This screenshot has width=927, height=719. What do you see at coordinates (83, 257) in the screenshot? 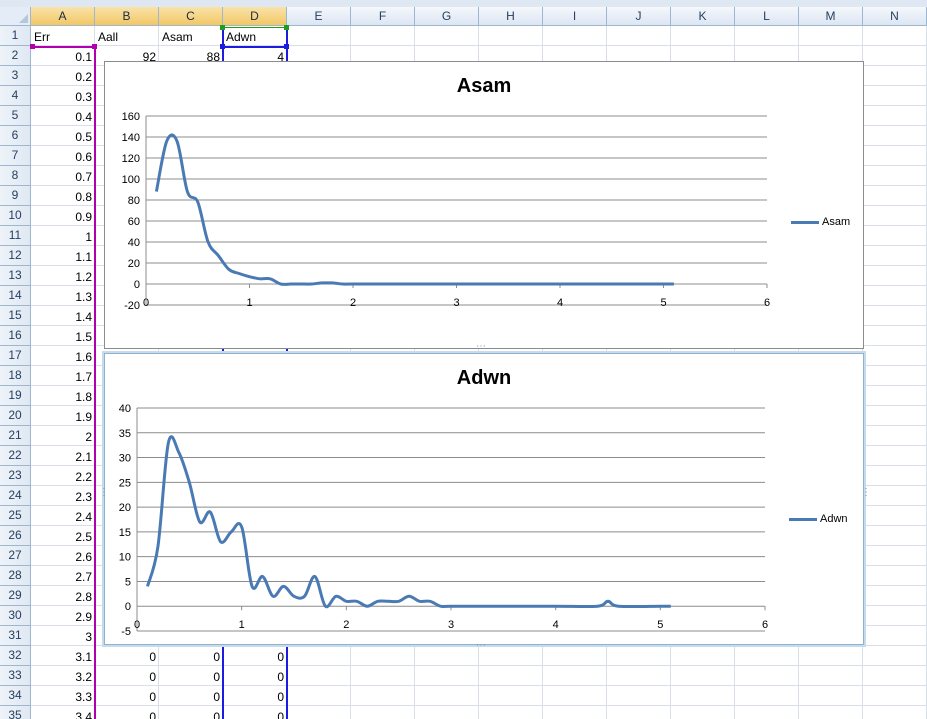
I see `cell-A12: 1.1` at bounding box center [83, 257].